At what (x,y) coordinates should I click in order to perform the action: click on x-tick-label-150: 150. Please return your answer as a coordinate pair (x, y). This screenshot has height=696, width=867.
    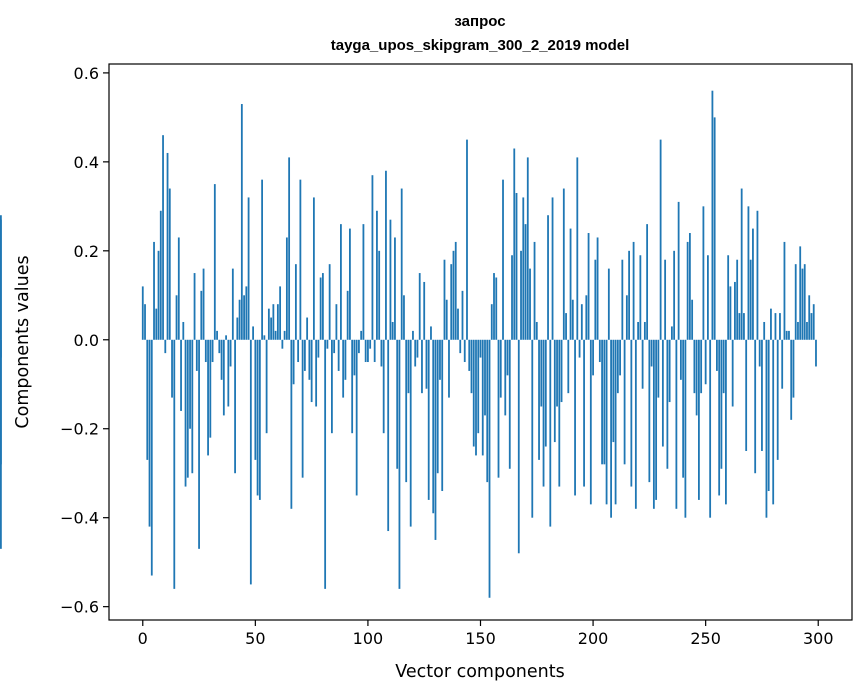
    Looking at the image, I should click on (480, 638).